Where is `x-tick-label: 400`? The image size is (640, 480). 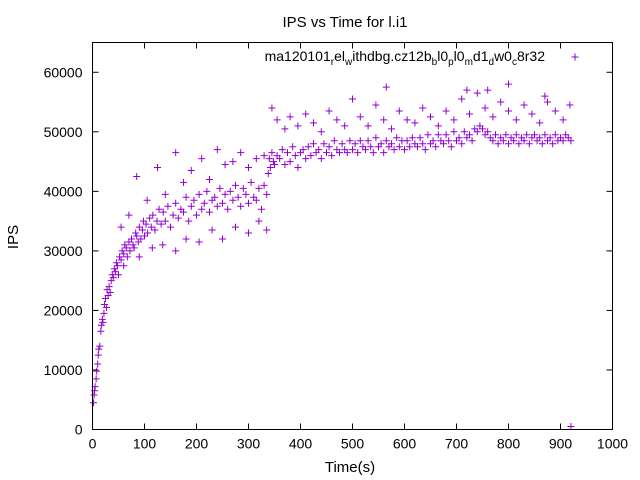
x-tick-label: 400 is located at coordinates (301, 444).